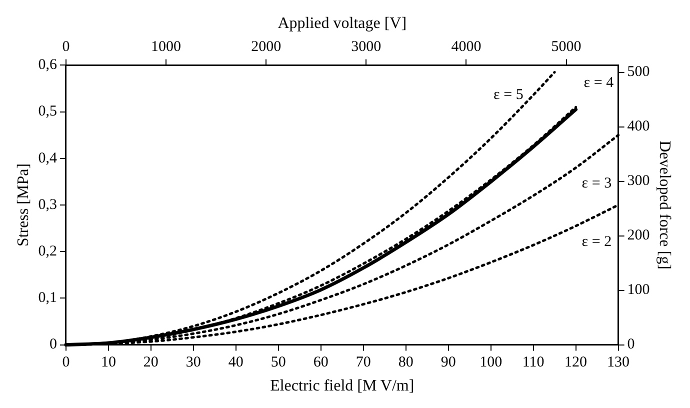 This screenshot has width=690, height=408. I want to click on y2-tick-label: 300, so click(638, 181).